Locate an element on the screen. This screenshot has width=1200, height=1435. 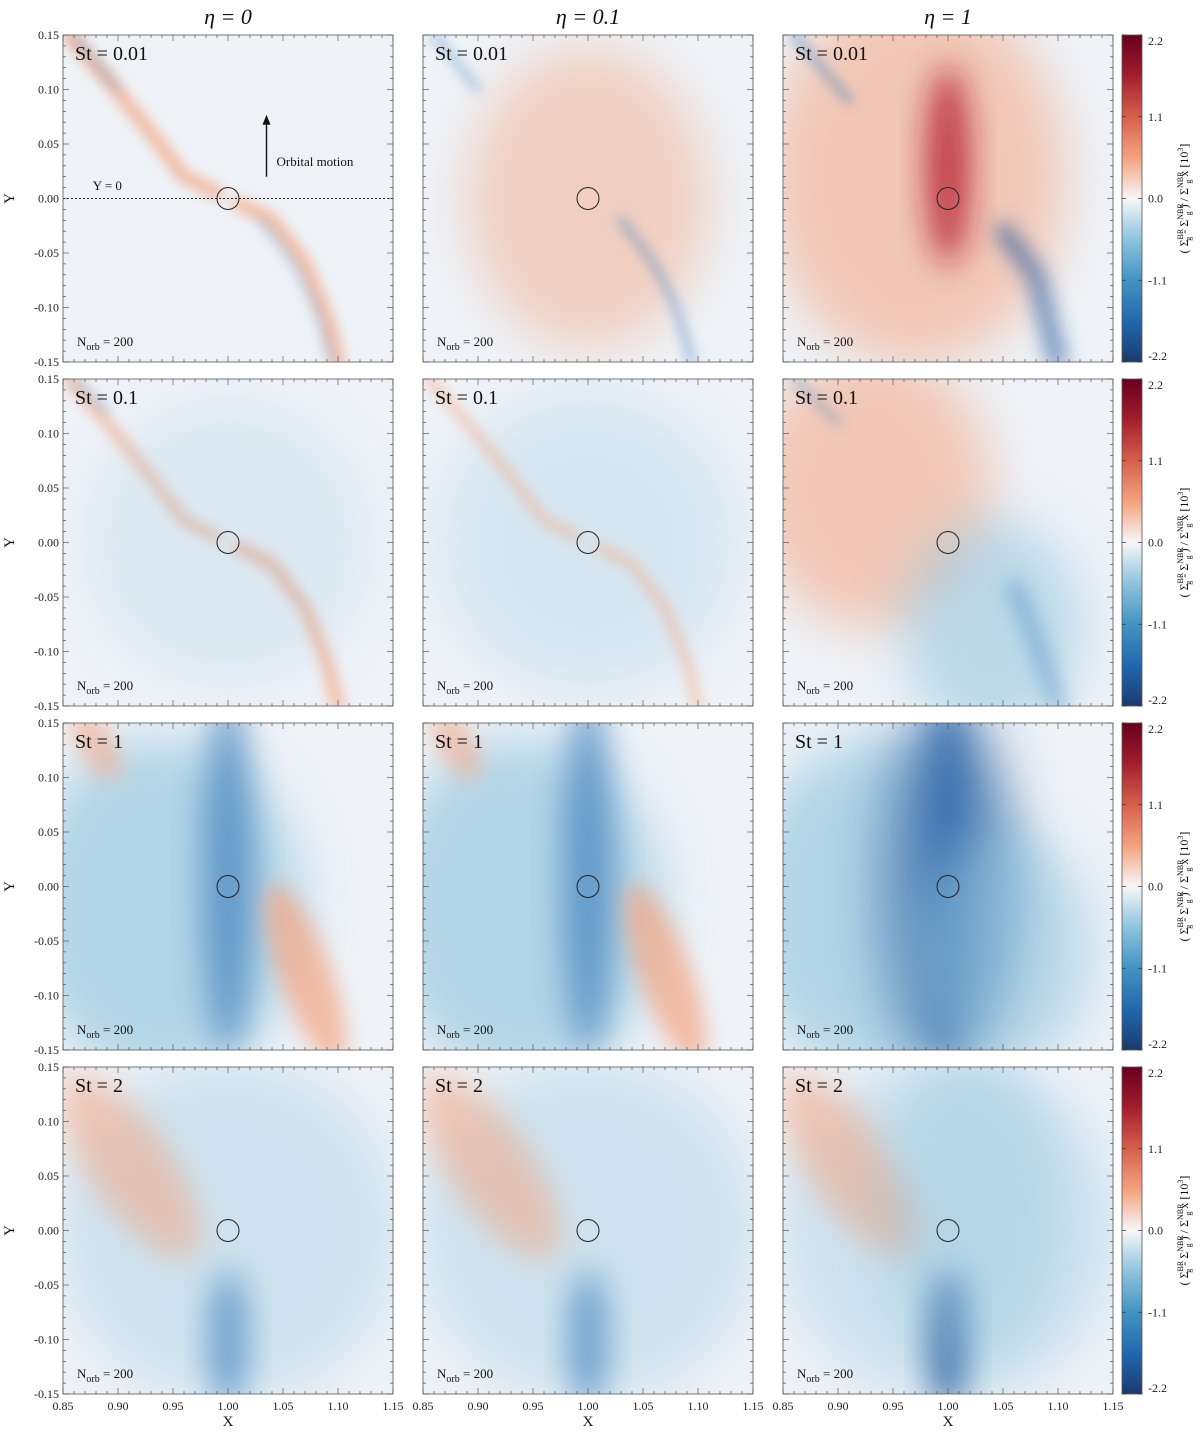
heatmap-panel: St = 2 Norb = 200 is located at coordinates (948, 1230).